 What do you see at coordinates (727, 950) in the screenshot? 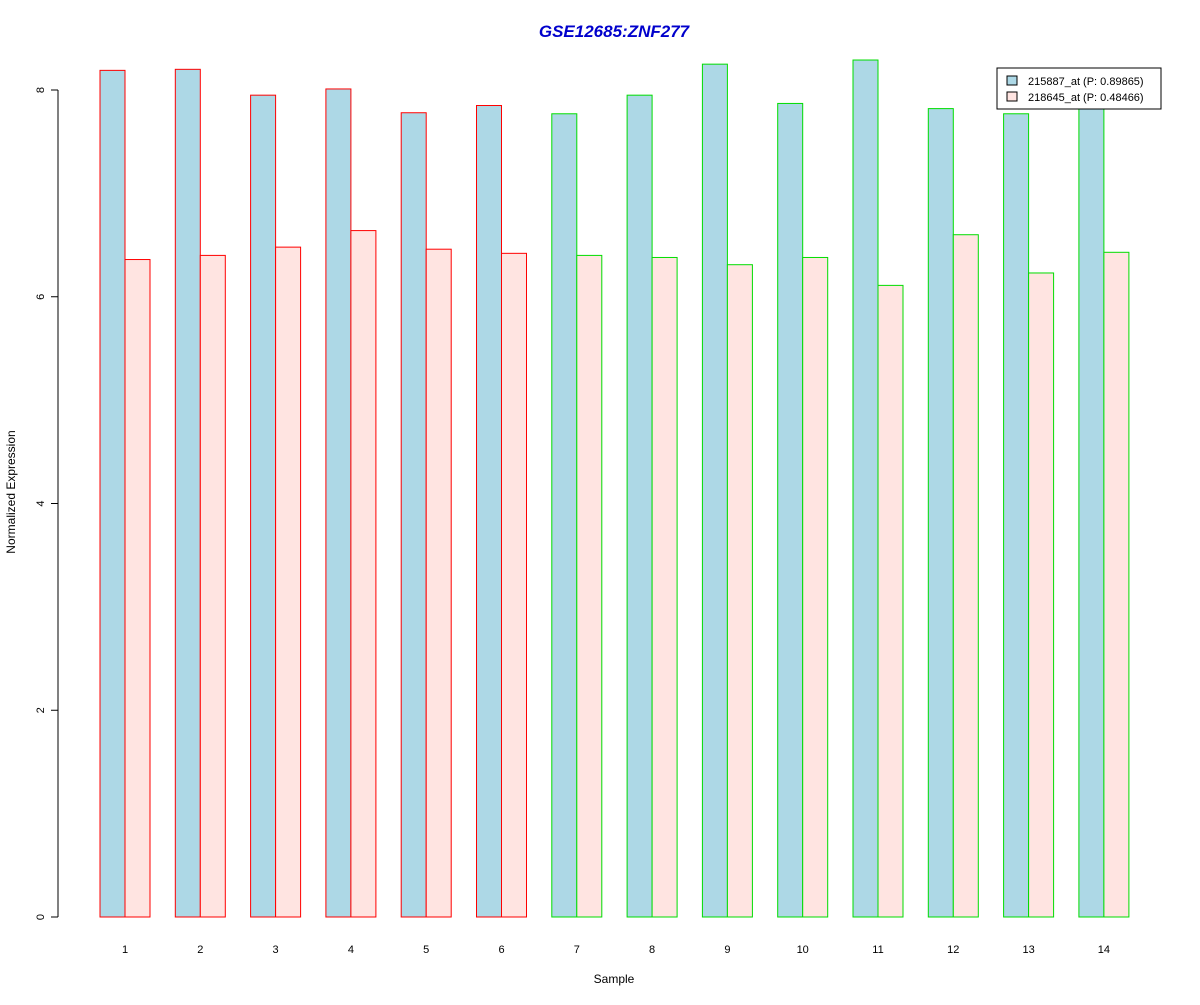
I see `x-tick-label: 9` at bounding box center [727, 950].